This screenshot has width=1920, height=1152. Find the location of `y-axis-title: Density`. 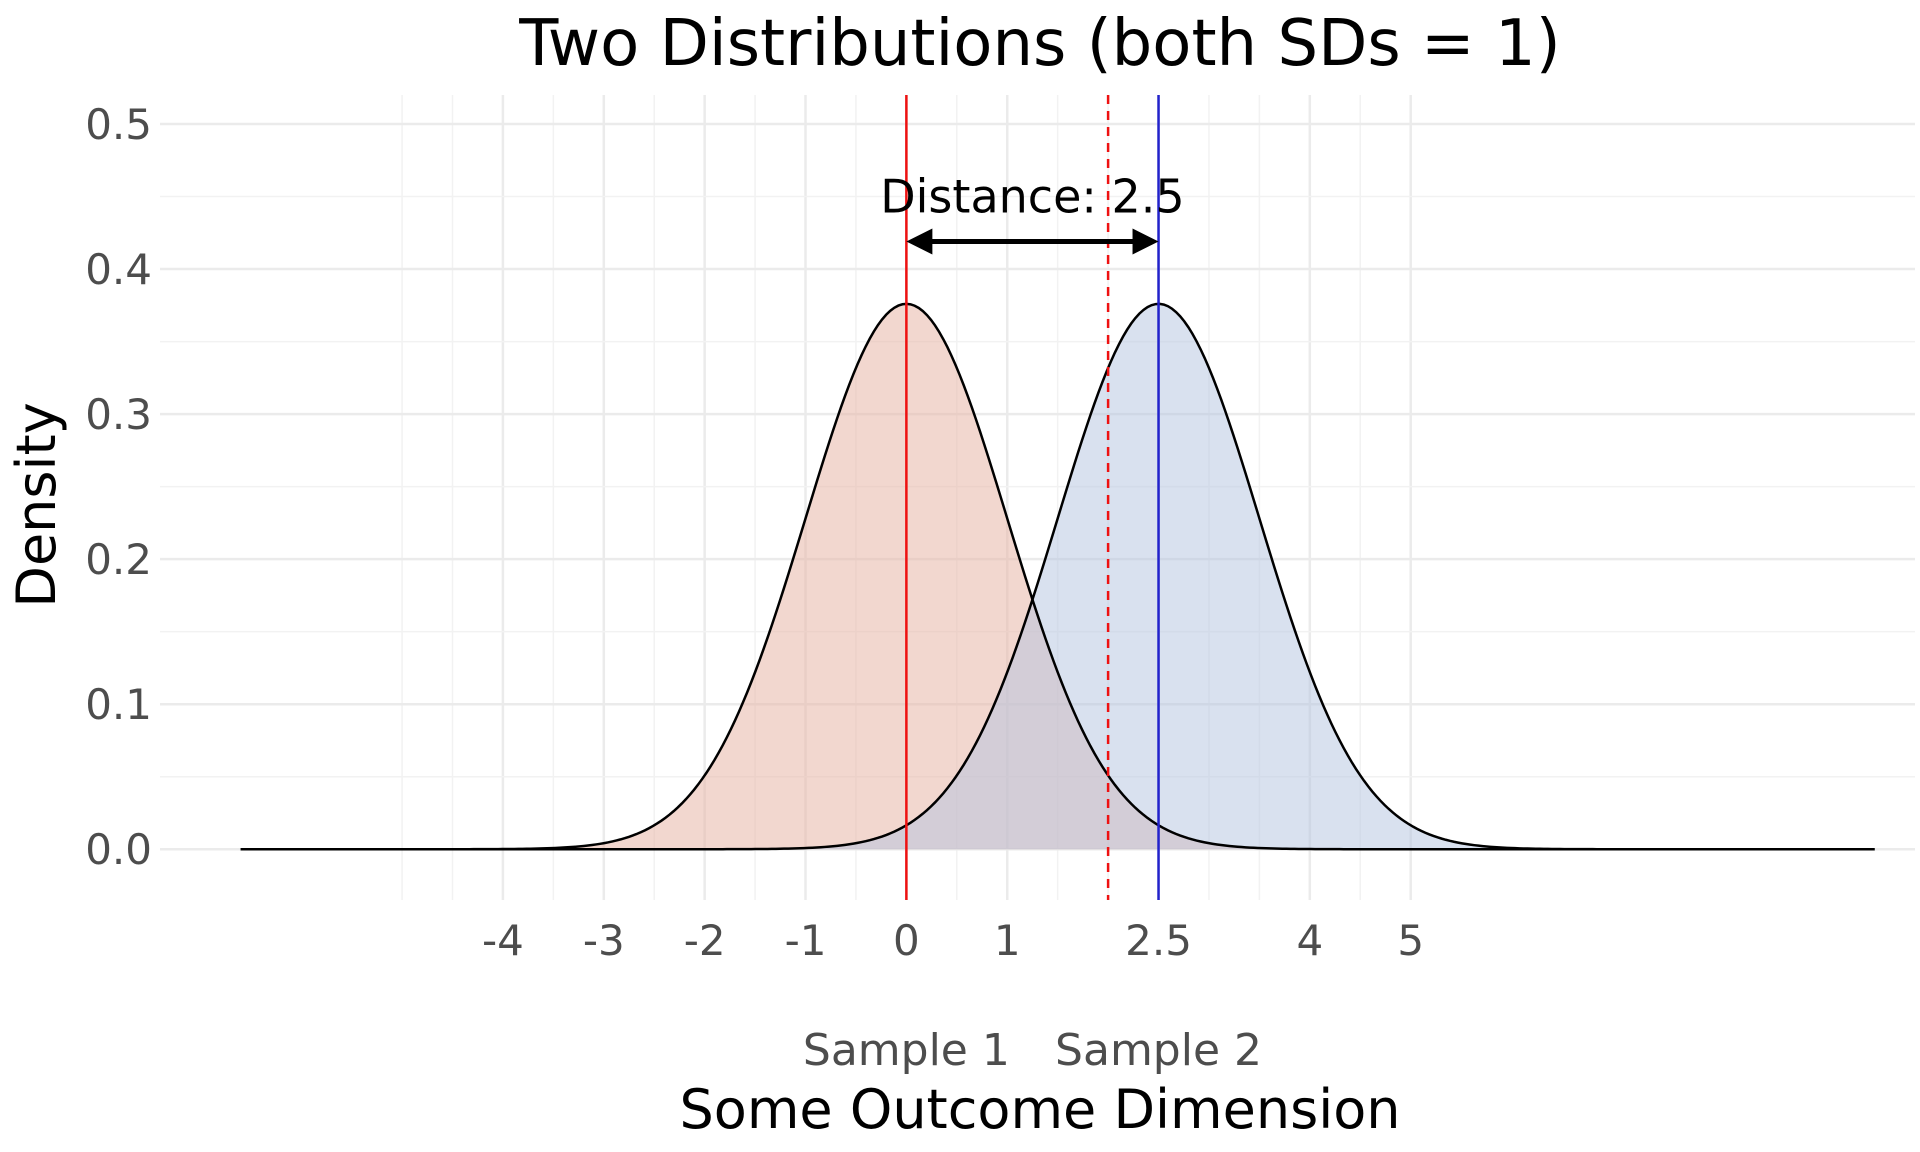

y-axis-title: Density is located at coordinates (36, 504).